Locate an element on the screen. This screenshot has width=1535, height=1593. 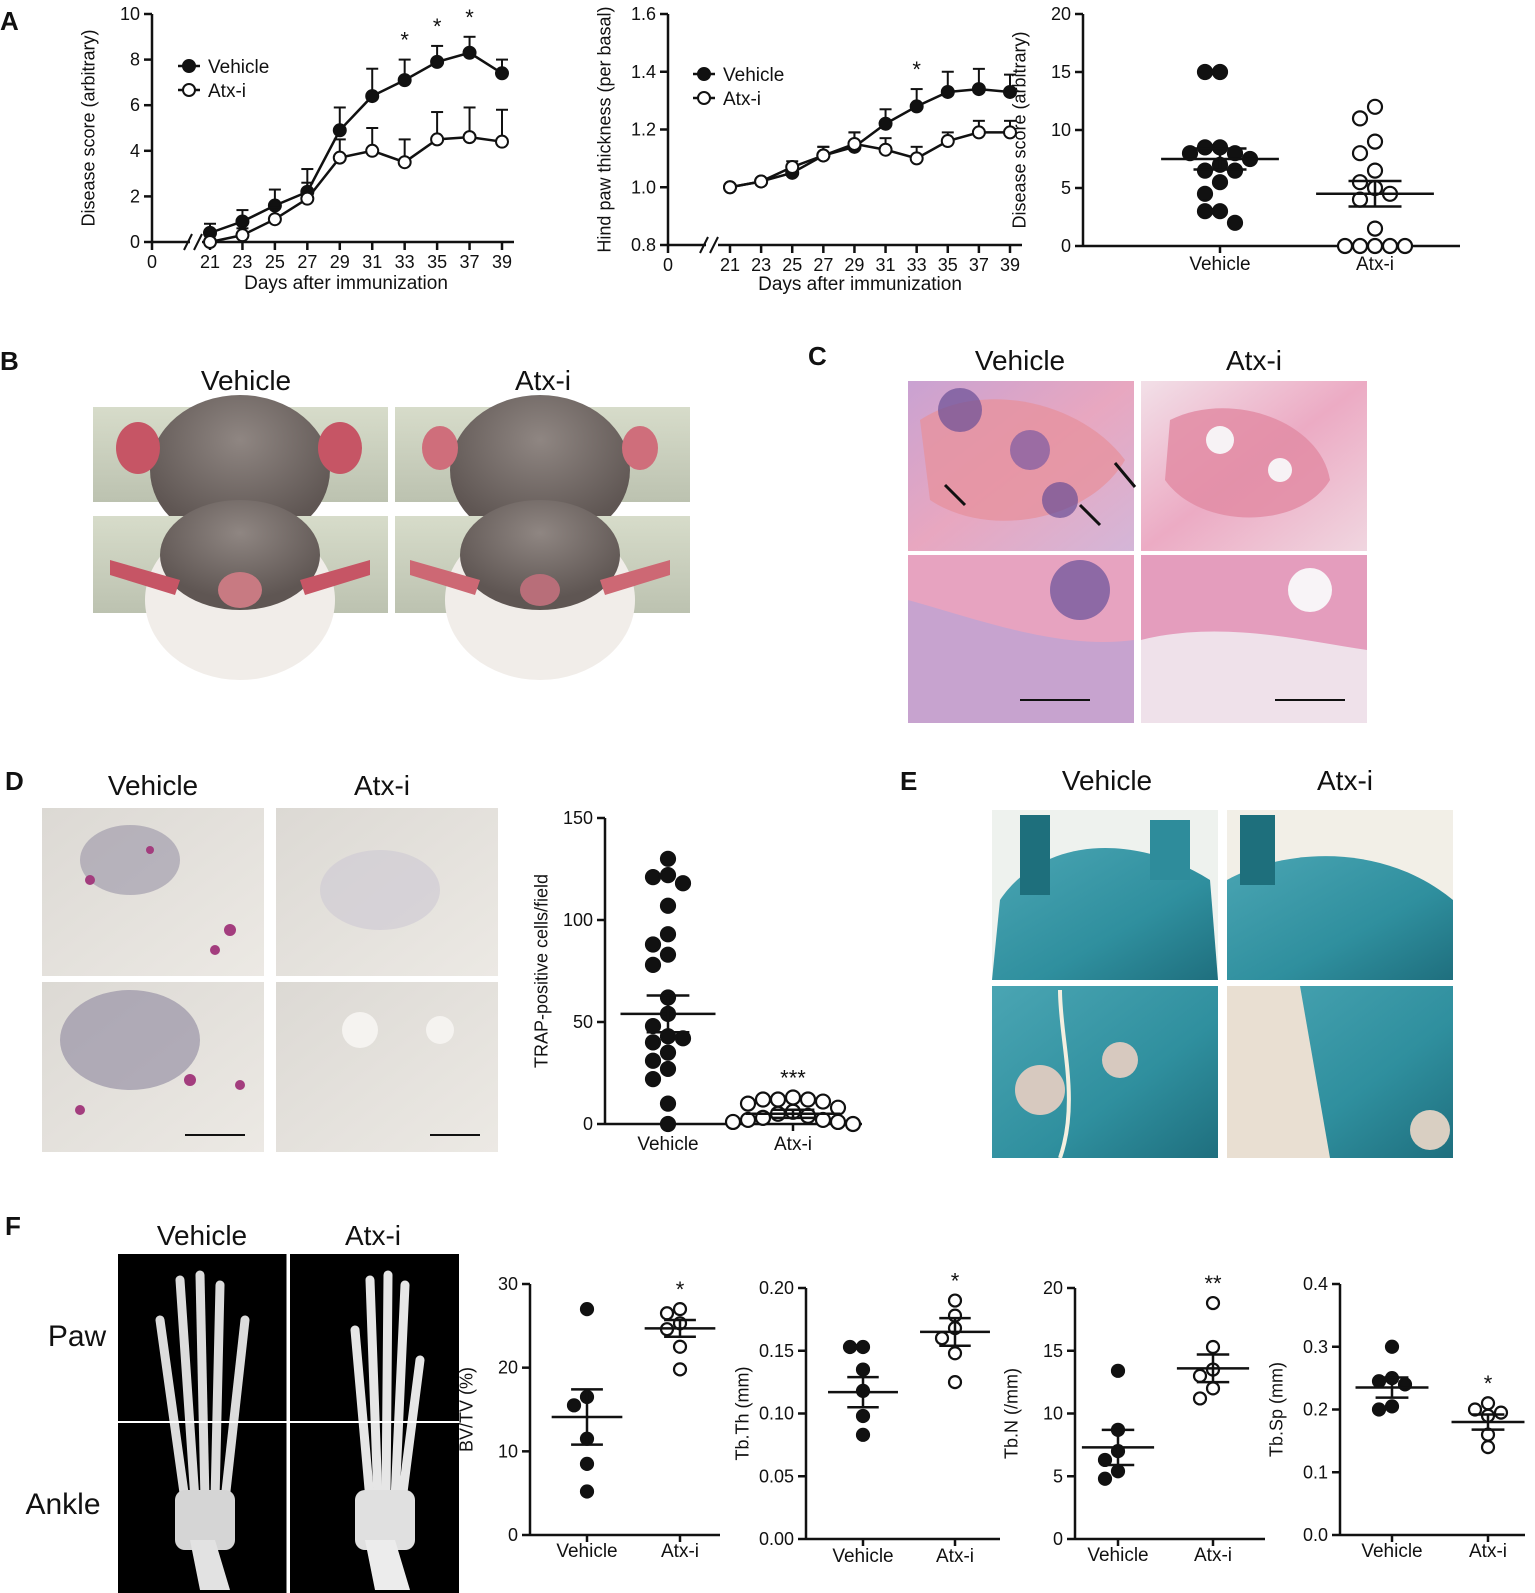
e-histology-atx-bottom is located at coordinates (1340, 1072).